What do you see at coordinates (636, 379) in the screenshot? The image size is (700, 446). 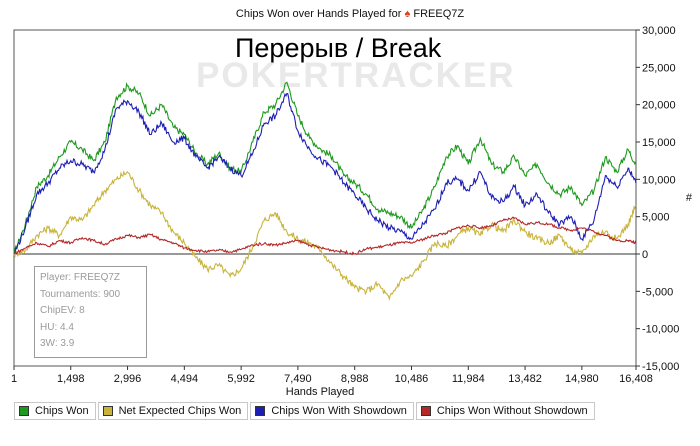 I see `x-tick-label: 16,408` at bounding box center [636, 379].